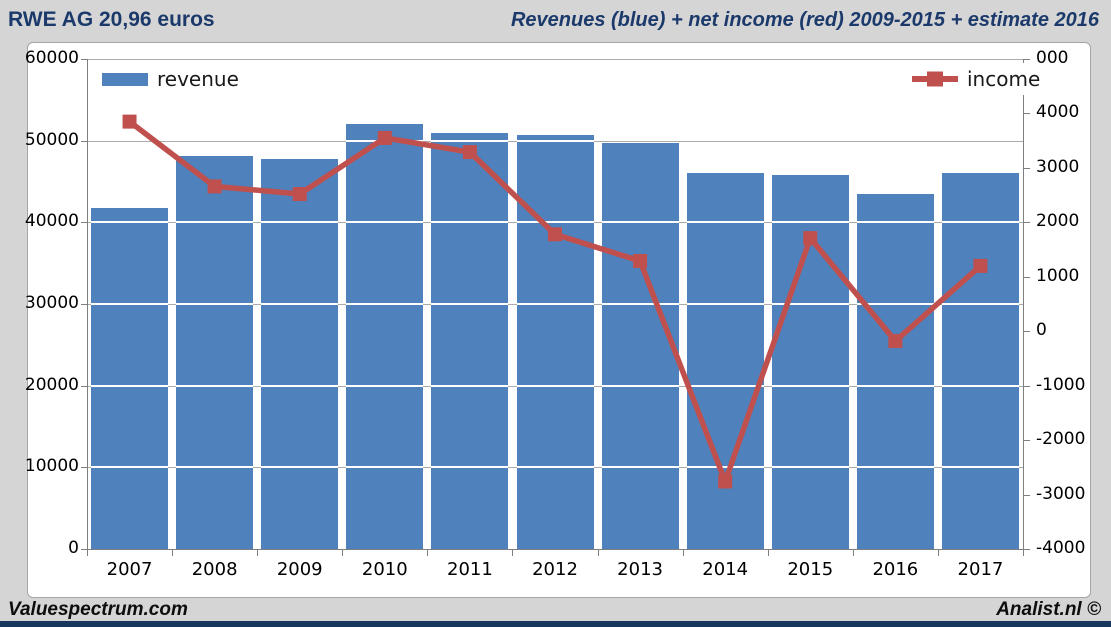  What do you see at coordinates (1004, 79) in the screenshot?
I see `legend-income-label: income` at bounding box center [1004, 79].